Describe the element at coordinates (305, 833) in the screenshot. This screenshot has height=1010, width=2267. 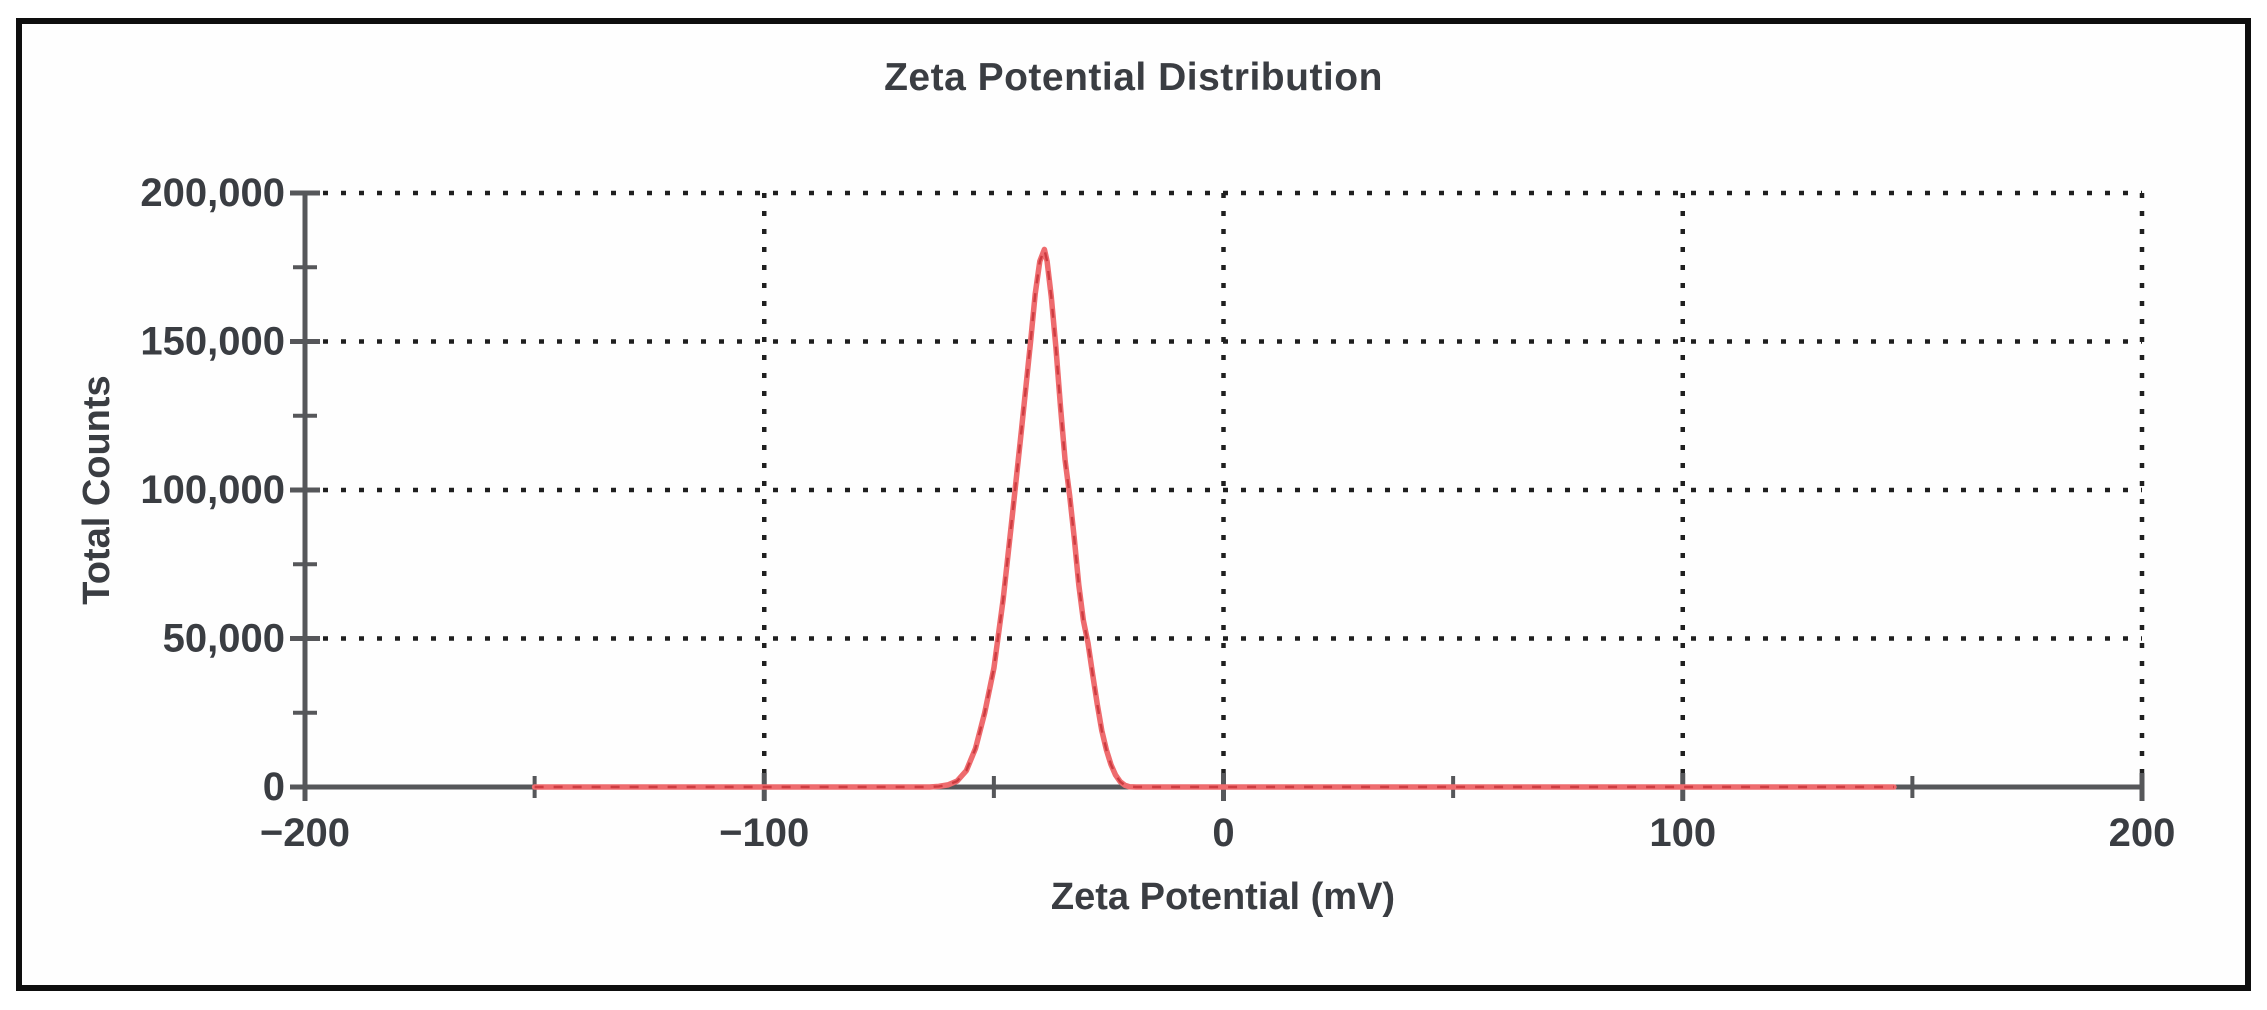
I see `x-tick-label: −200` at that location.